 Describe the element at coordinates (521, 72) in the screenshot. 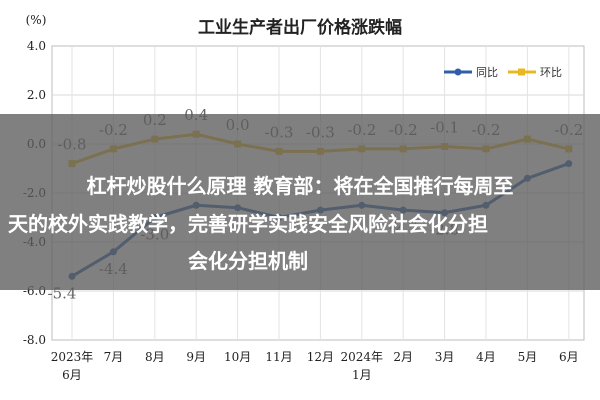

I see `legend-marker-mom` at that location.